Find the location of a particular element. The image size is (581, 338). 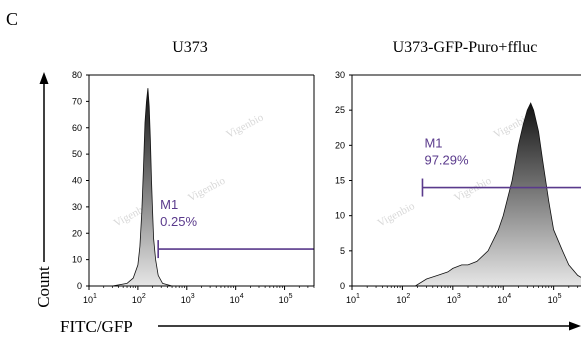

panel-title-u373-gfp: U373-GFP-Puro+ffluc is located at coordinates (465, 47).